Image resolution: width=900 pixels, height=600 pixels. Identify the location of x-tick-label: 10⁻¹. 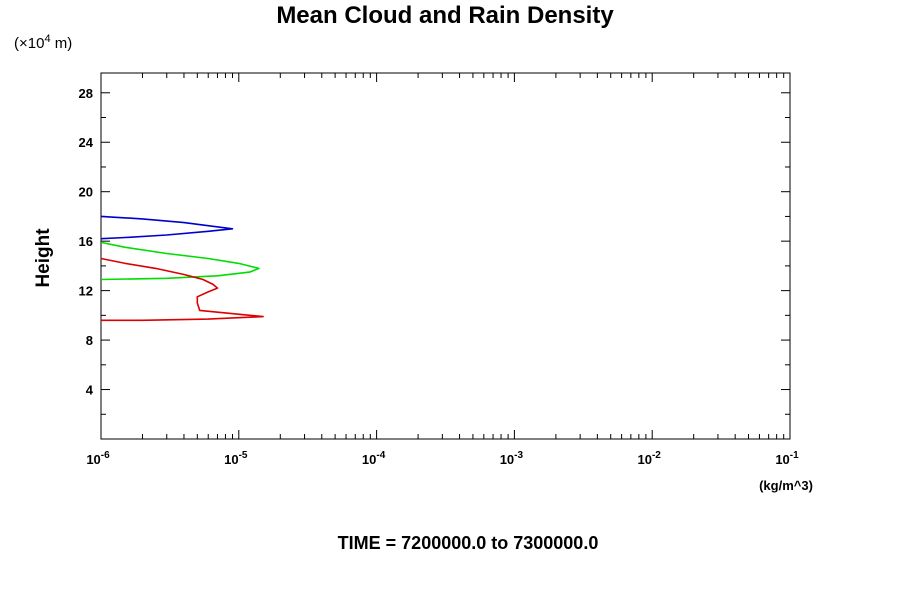
(787, 458).